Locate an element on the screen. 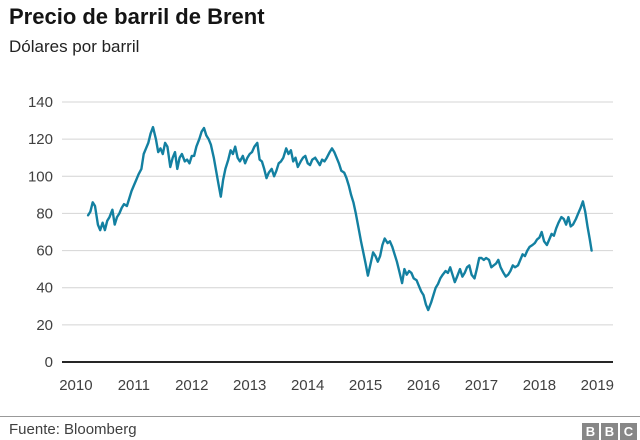  x-tick-label: 2016 is located at coordinates (423, 385).